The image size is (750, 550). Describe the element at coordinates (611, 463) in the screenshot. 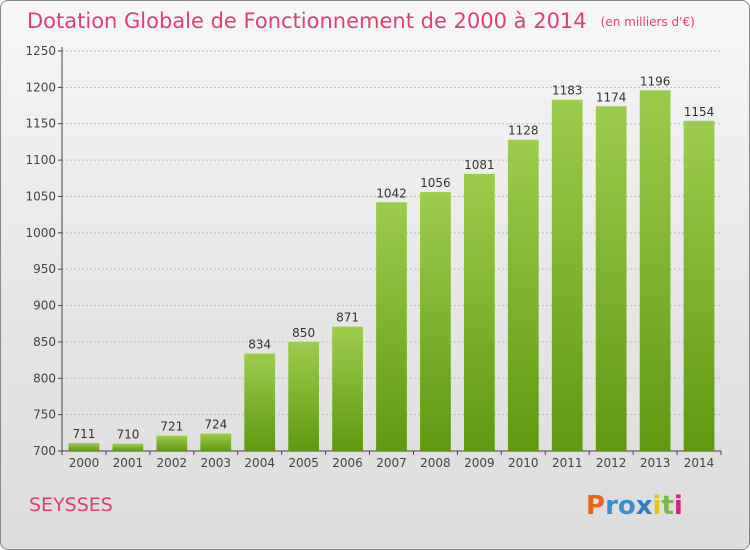

I see `x-tick-label-2012: 2012` at that location.